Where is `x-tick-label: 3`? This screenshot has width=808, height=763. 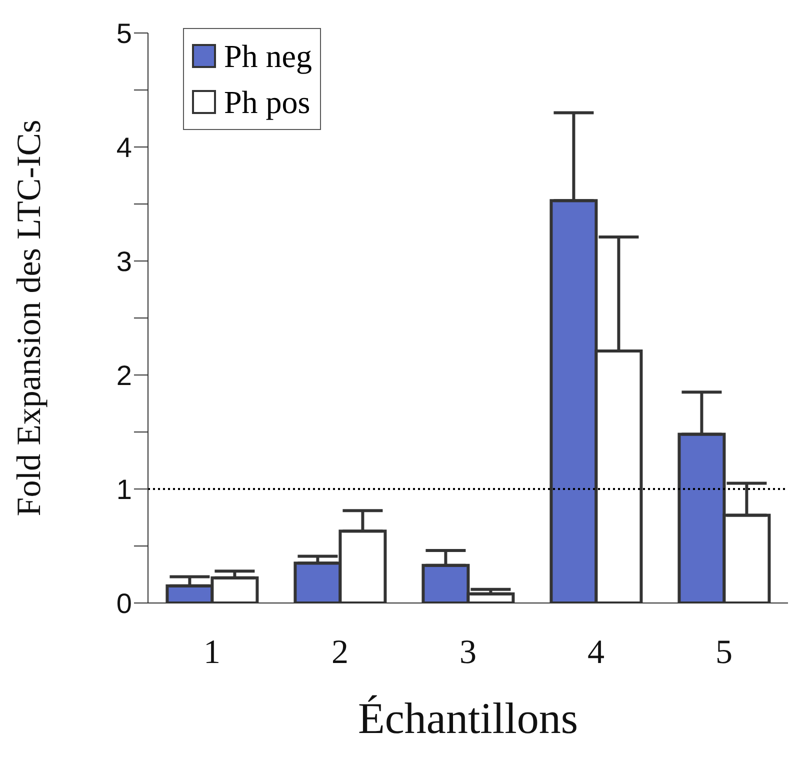 x-tick-label: 3 is located at coordinates (468, 653).